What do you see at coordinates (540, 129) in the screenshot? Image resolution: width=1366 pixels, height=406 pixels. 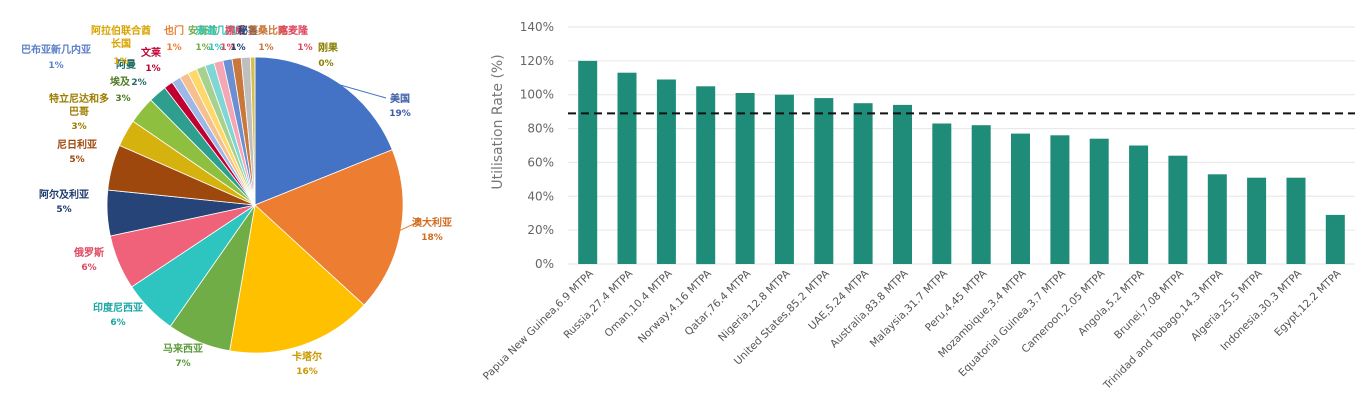 I see `y-tick-label: 80%` at bounding box center [540, 129].